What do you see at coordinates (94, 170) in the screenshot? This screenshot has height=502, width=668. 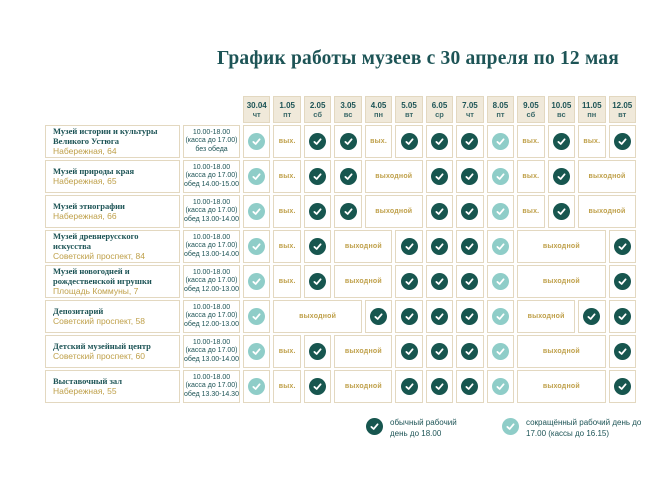 I see `museum-name: Музей природы края` at bounding box center [94, 170].